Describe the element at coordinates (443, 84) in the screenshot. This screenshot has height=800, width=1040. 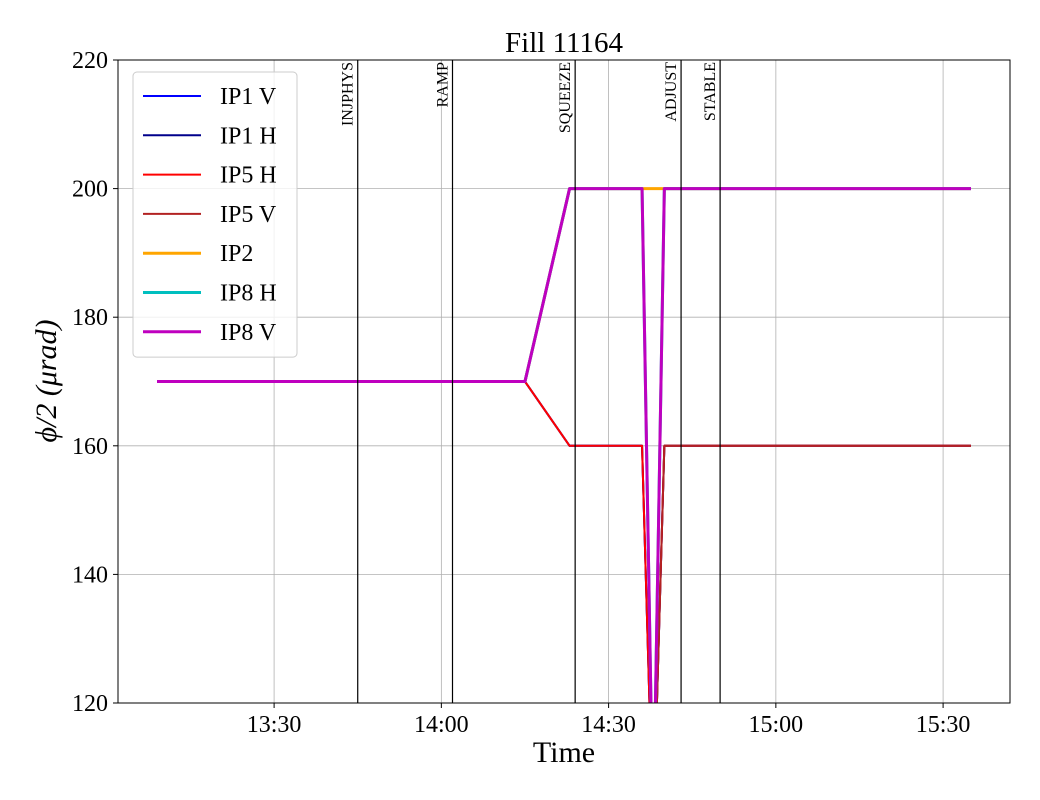
I see `phase-label: RAMP` at that location.